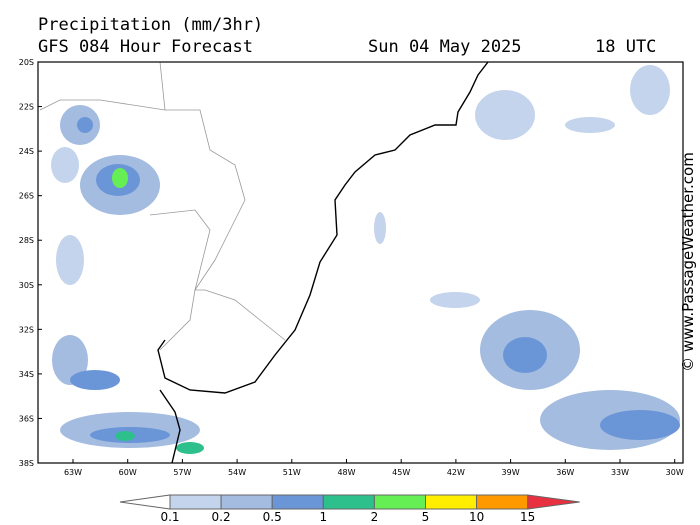 The image size is (700, 525). I want to click on watermark: © www.PassageWeather.com, so click(688, 262).